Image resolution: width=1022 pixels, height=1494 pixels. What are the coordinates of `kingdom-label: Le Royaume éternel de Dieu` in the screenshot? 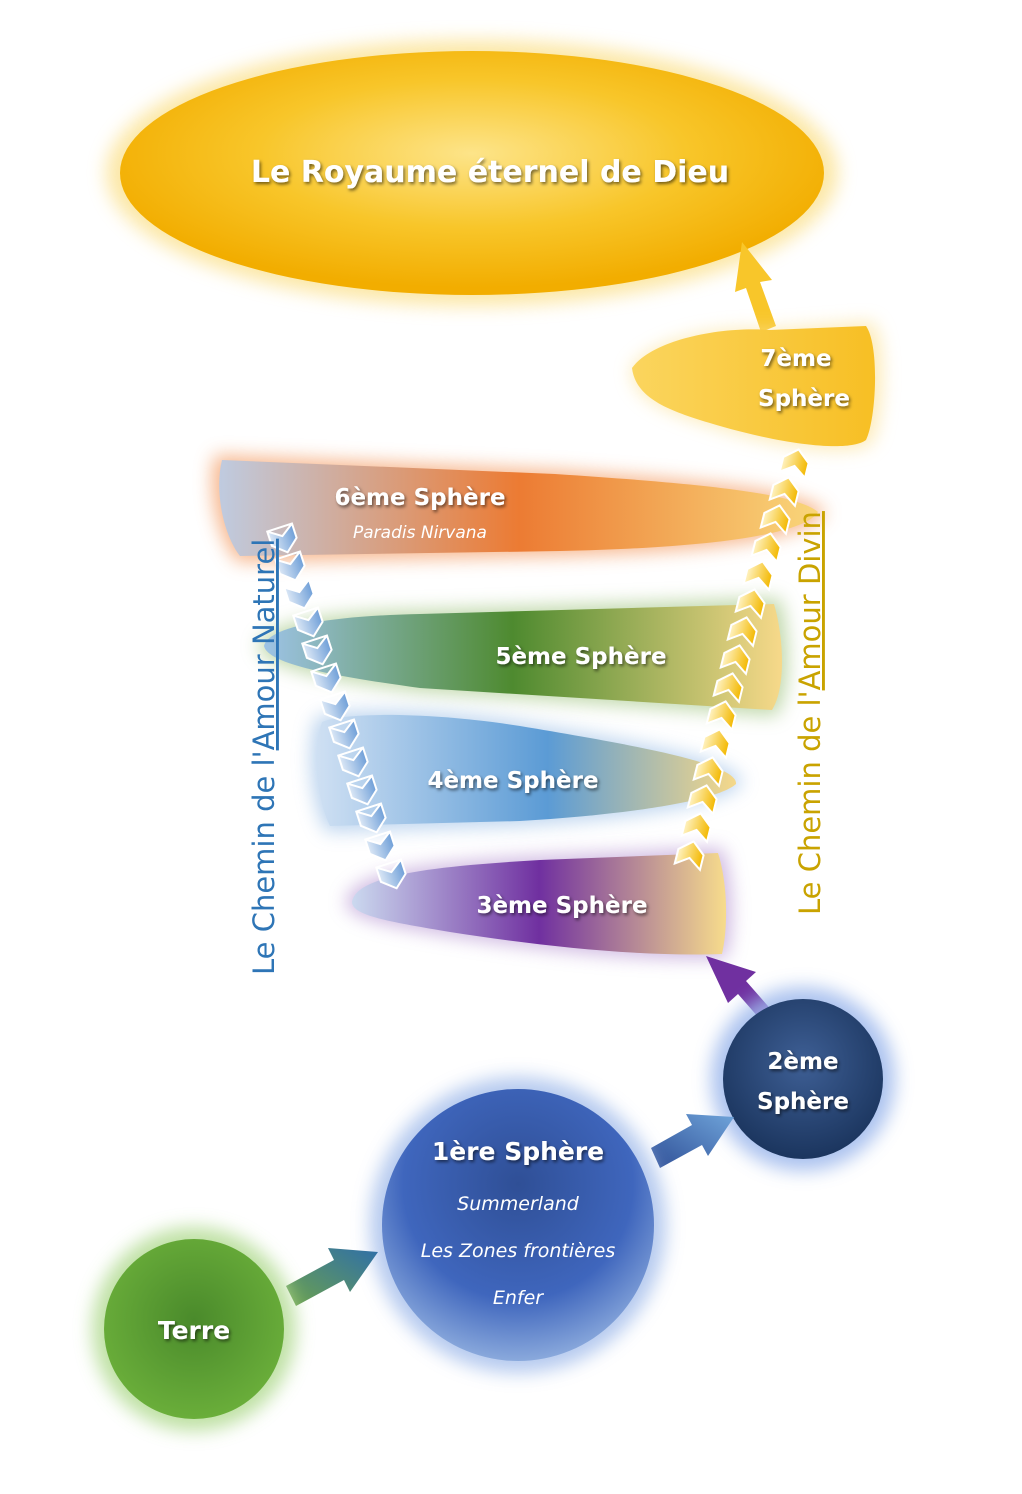 It's located at (490, 172).